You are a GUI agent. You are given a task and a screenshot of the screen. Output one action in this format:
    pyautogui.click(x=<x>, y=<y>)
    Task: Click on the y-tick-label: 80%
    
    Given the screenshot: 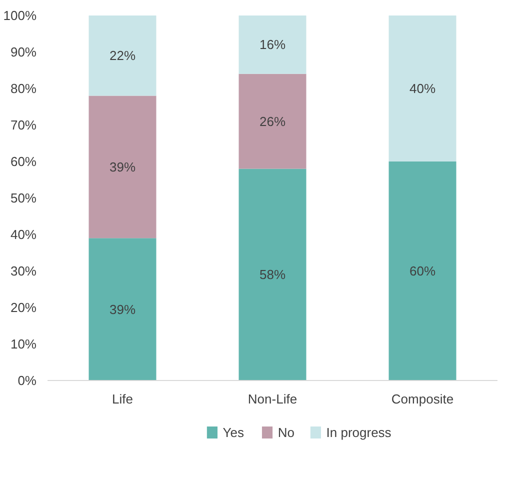 What is the action you would take?
    pyautogui.click(x=23, y=88)
    